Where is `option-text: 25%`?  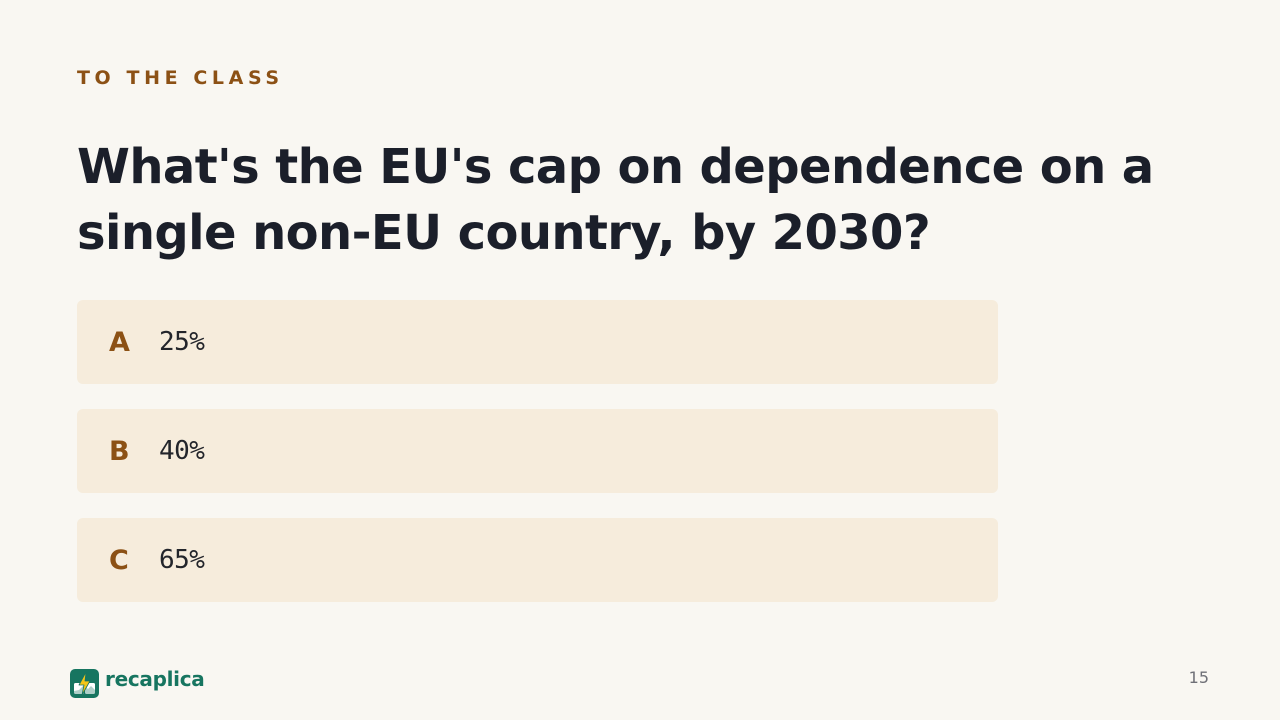
option-text: 25% is located at coordinates (182, 342).